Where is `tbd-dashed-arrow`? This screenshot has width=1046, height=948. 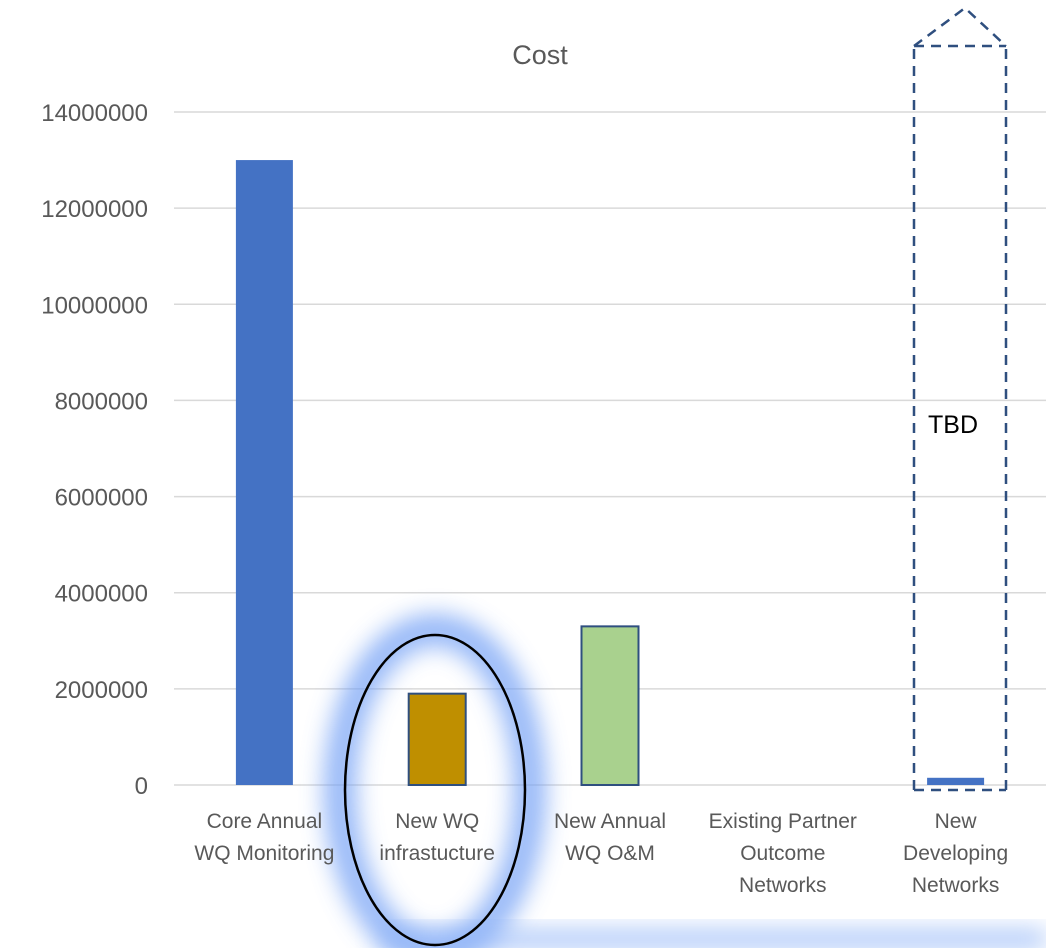 tbd-dashed-arrow is located at coordinates (960, 399).